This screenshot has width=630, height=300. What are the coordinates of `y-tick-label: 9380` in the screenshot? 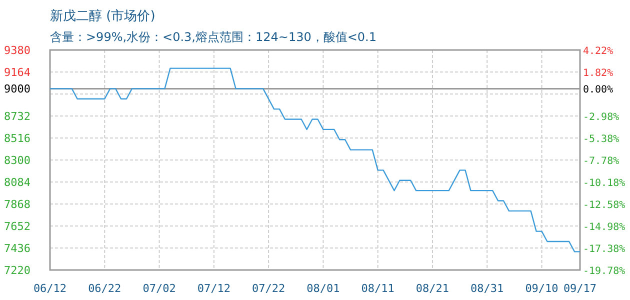 It's located at (17, 50).